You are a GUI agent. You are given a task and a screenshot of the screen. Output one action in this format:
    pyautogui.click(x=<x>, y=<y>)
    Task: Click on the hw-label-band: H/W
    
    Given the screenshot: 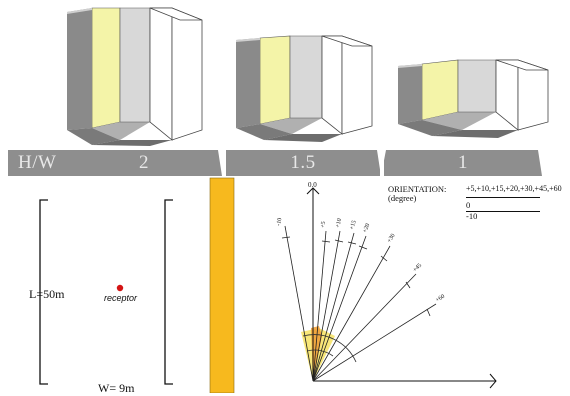 What is the action you would take?
    pyautogui.click(x=37, y=163)
    